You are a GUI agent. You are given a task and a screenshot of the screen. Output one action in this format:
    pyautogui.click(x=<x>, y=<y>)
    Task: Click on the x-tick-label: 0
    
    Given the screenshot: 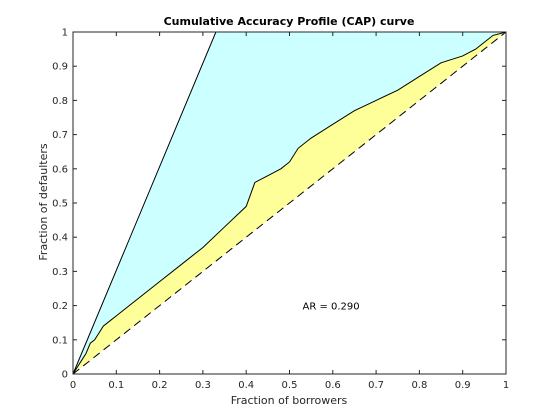 What is the action you would take?
    pyautogui.click(x=73, y=385)
    